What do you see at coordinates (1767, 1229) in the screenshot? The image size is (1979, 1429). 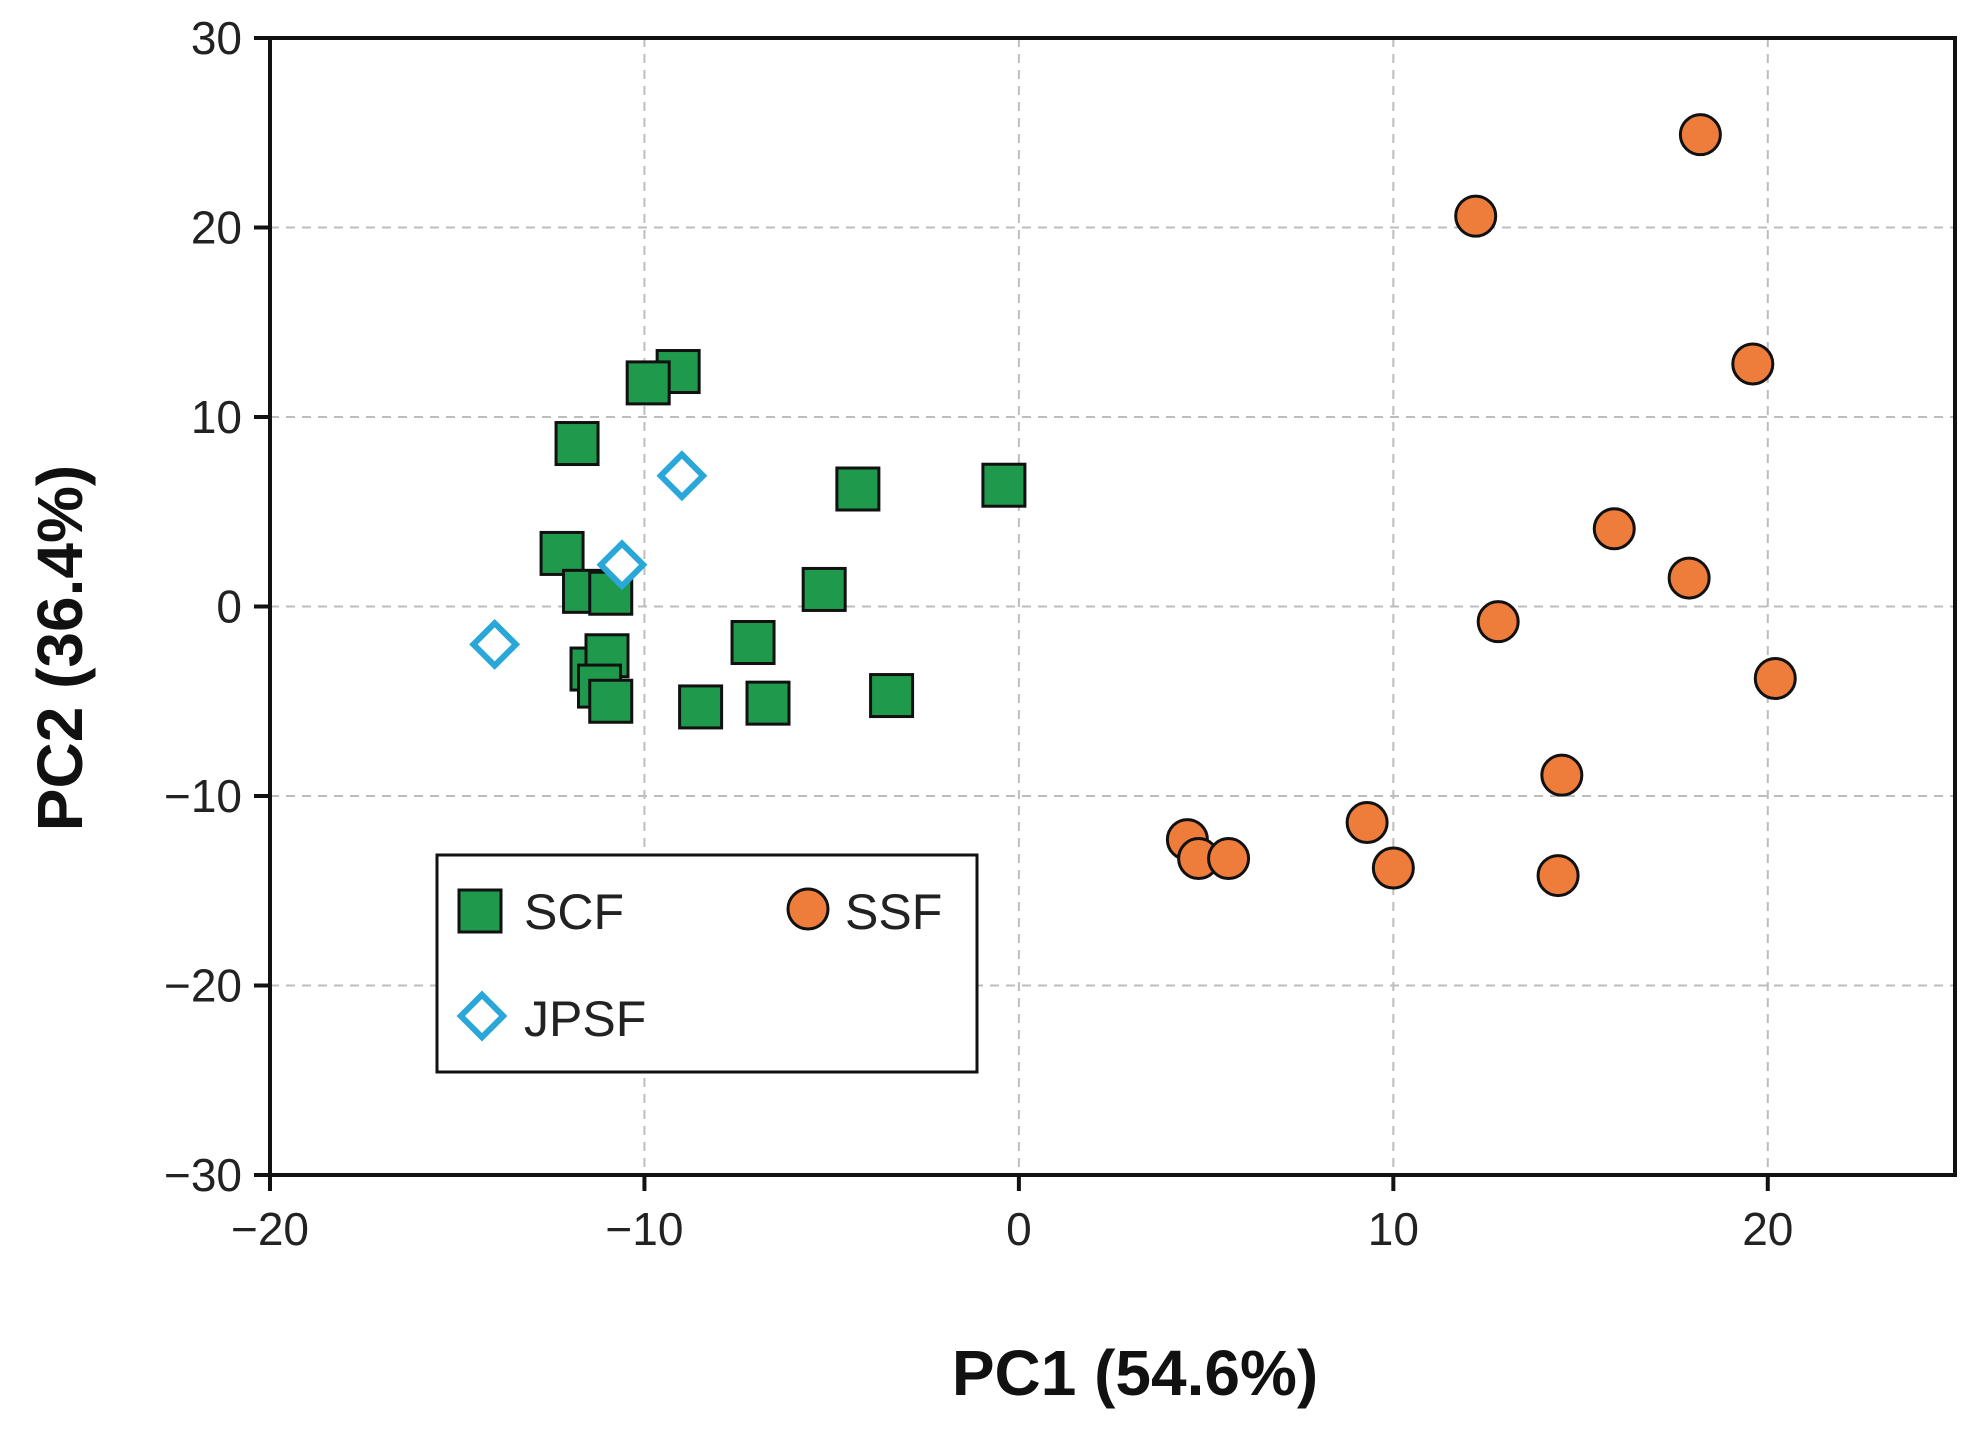 I see `x-tick-label: 20` at bounding box center [1767, 1229].